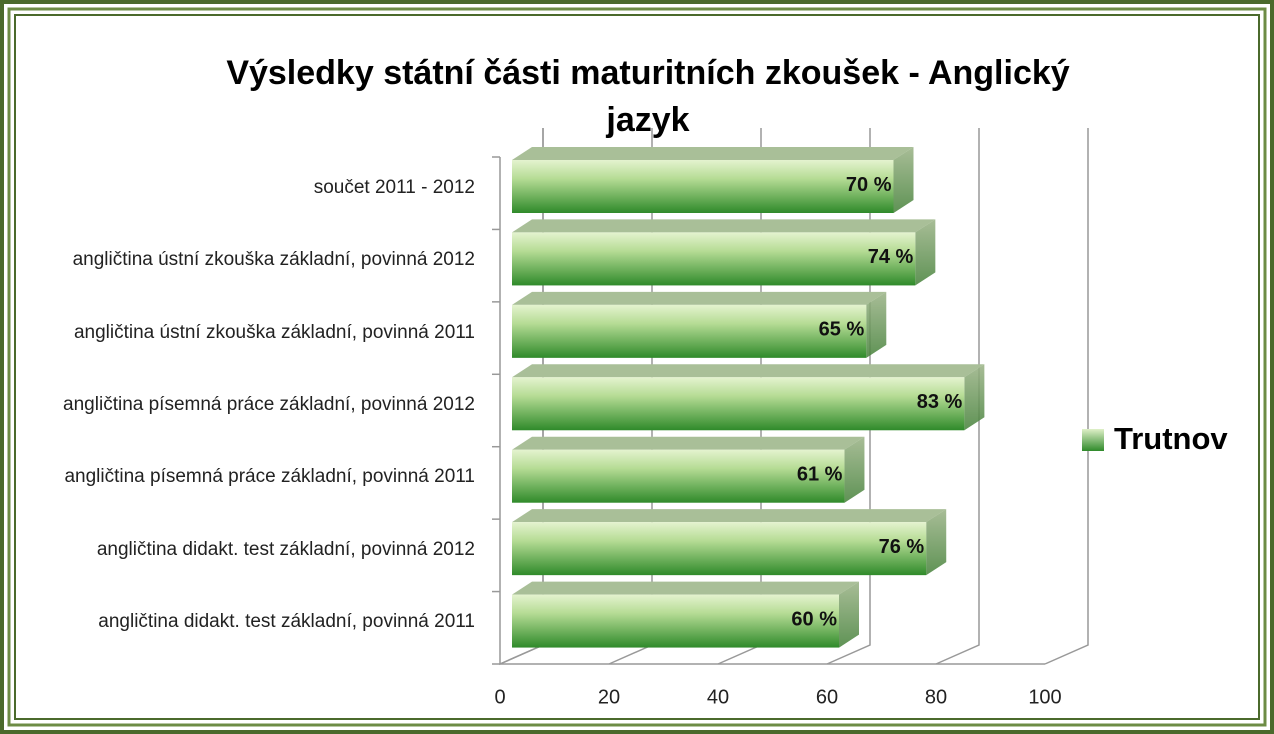 Image resolution: width=1274 pixels, height=734 pixels. What do you see at coordinates (1093, 440) in the screenshot?
I see `legend-swatch` at bounding box center [1093, 440].